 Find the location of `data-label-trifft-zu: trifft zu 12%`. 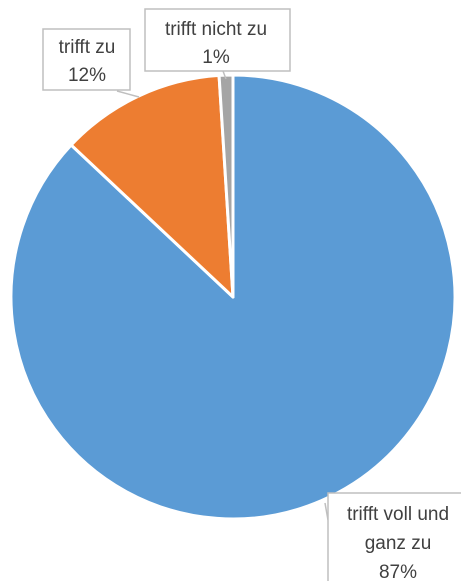

data-label-trifft-zu: trifft zu 12% is located at coordinates (86, 59).